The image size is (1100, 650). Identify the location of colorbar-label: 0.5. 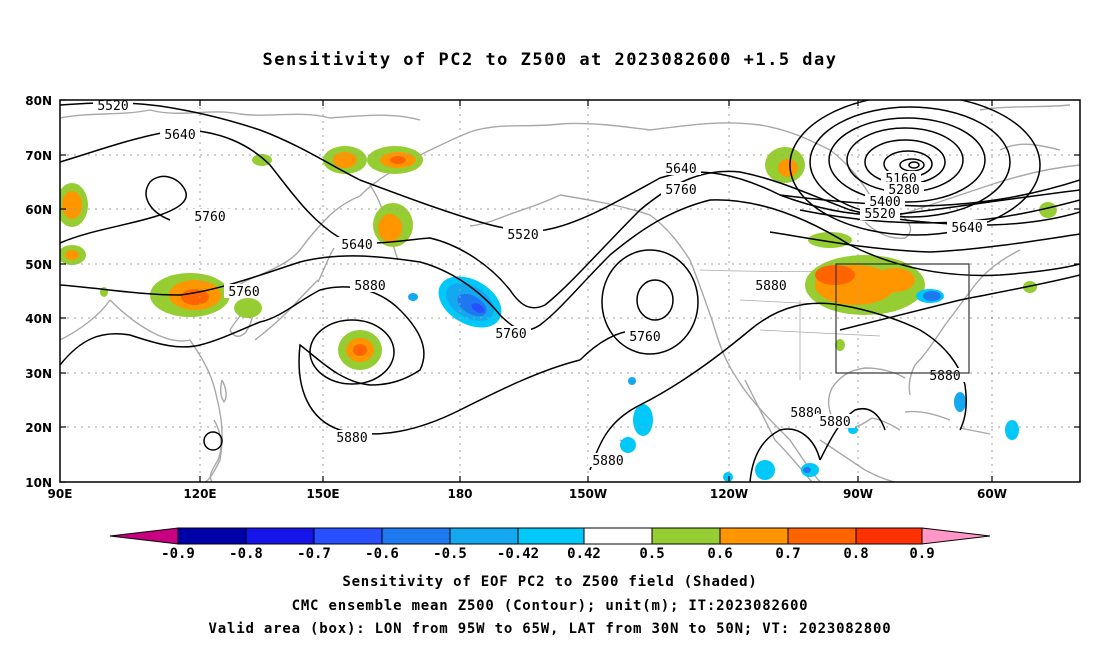
(651, 554).